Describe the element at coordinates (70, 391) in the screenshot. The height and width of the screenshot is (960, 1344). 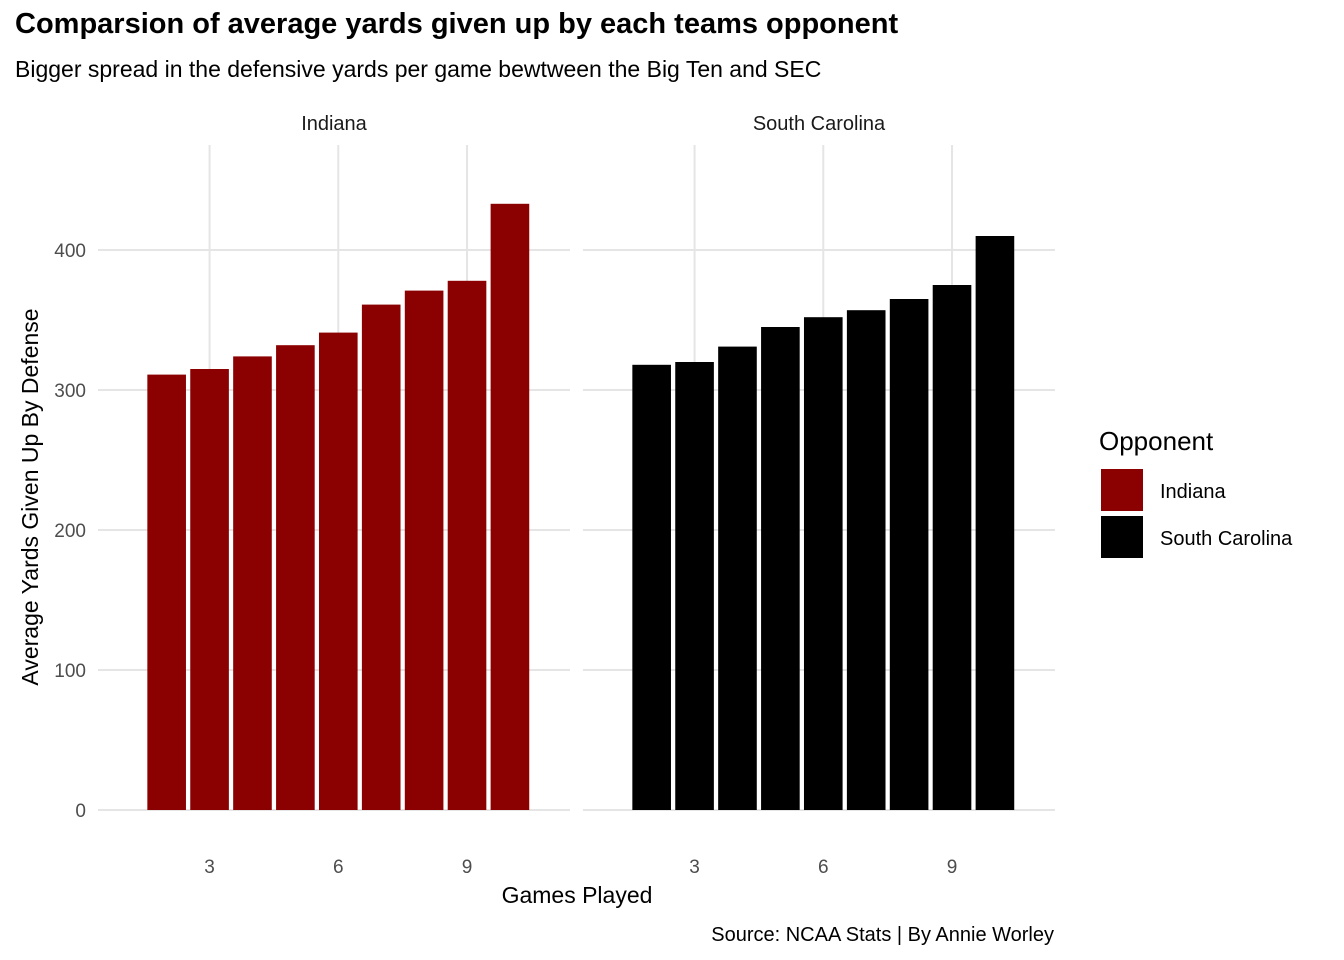
I see `y-tick-label: 300` at that location.